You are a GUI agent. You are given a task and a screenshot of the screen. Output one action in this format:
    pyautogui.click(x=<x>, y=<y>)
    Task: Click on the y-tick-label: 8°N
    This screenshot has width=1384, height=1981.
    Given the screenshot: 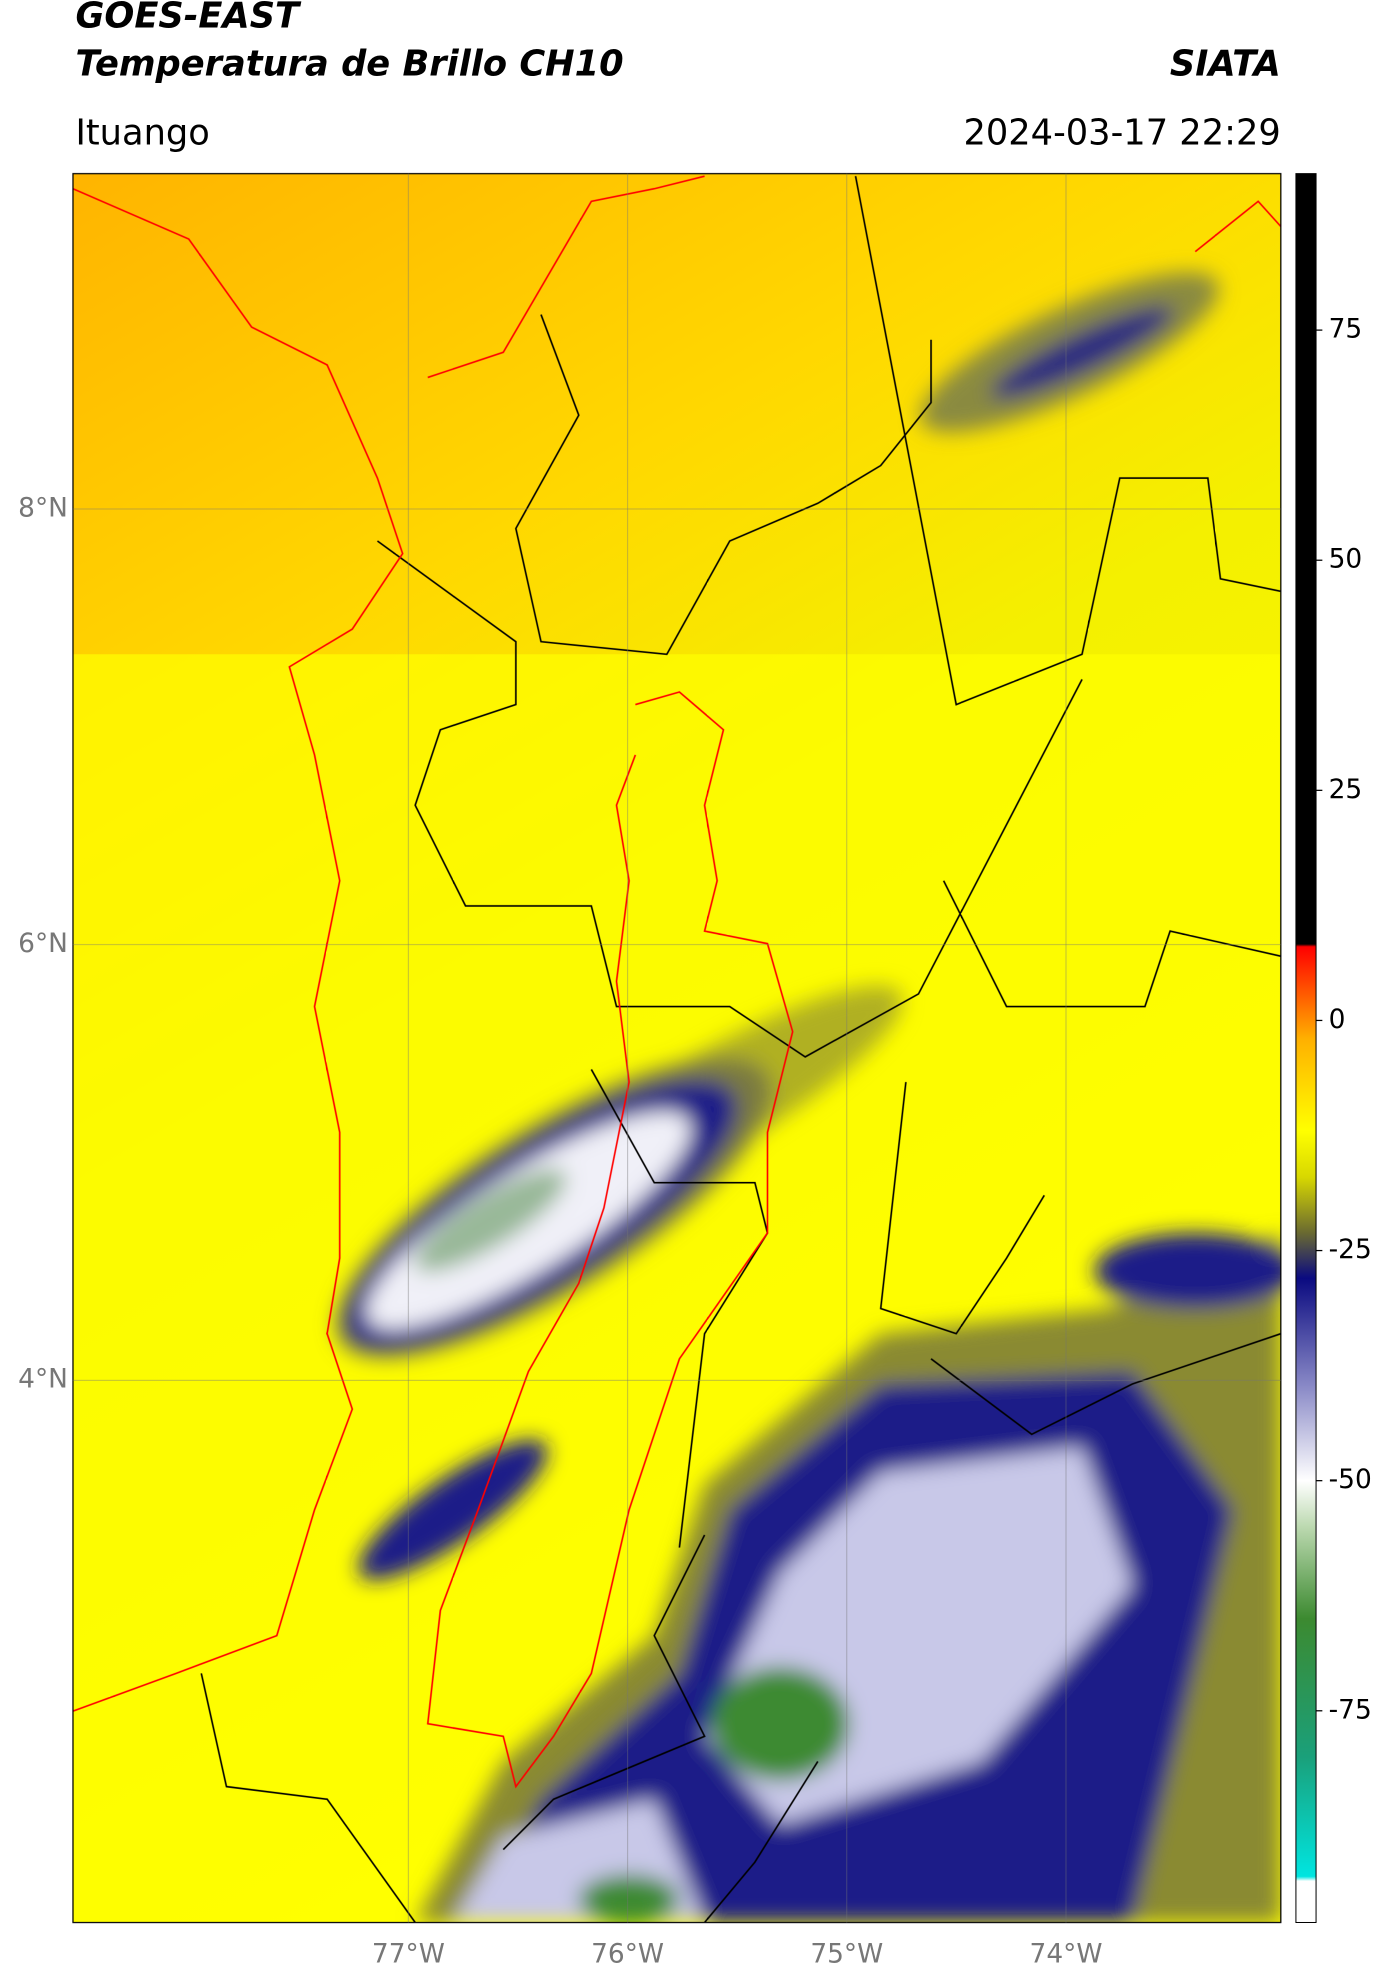 What is the action you would take?
    pyautogui.click(x=43, y=508)
    